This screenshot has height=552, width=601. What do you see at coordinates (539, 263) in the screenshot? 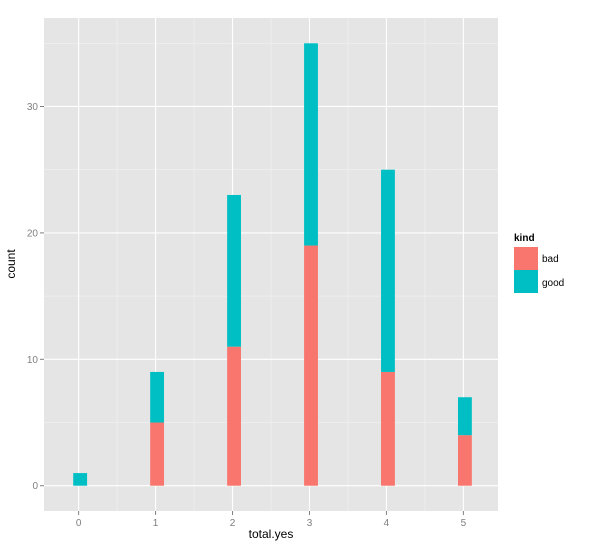
I see `legend: kind bad good` at bounding box center [539, 263].